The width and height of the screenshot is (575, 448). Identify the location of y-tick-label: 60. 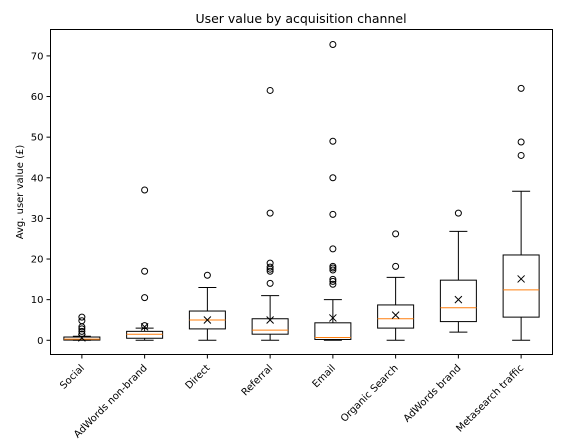
(37, 97).